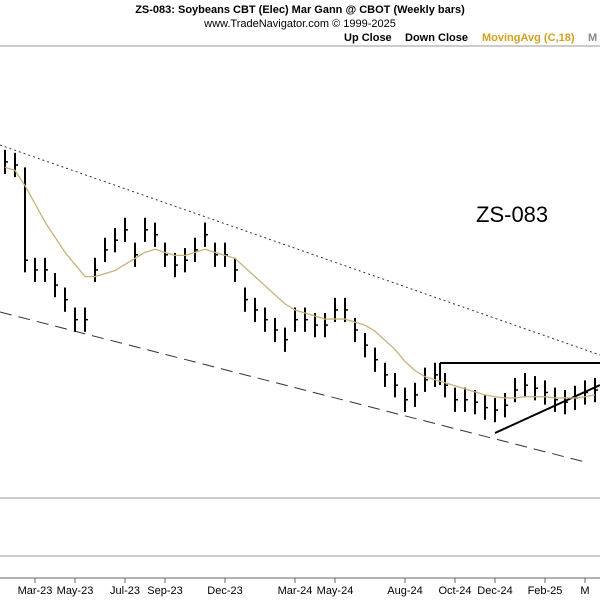  I want to click on x-tick-label: Mar-23, so click(35, 591).